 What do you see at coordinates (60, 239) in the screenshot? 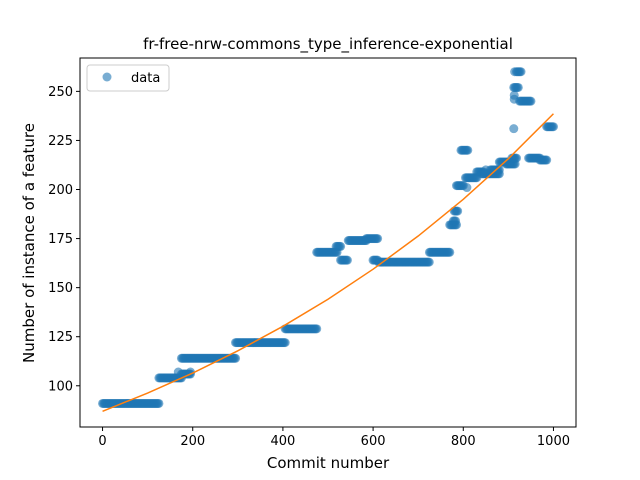
I see `y-tick-label: 175` at bounding box center [60, 239].